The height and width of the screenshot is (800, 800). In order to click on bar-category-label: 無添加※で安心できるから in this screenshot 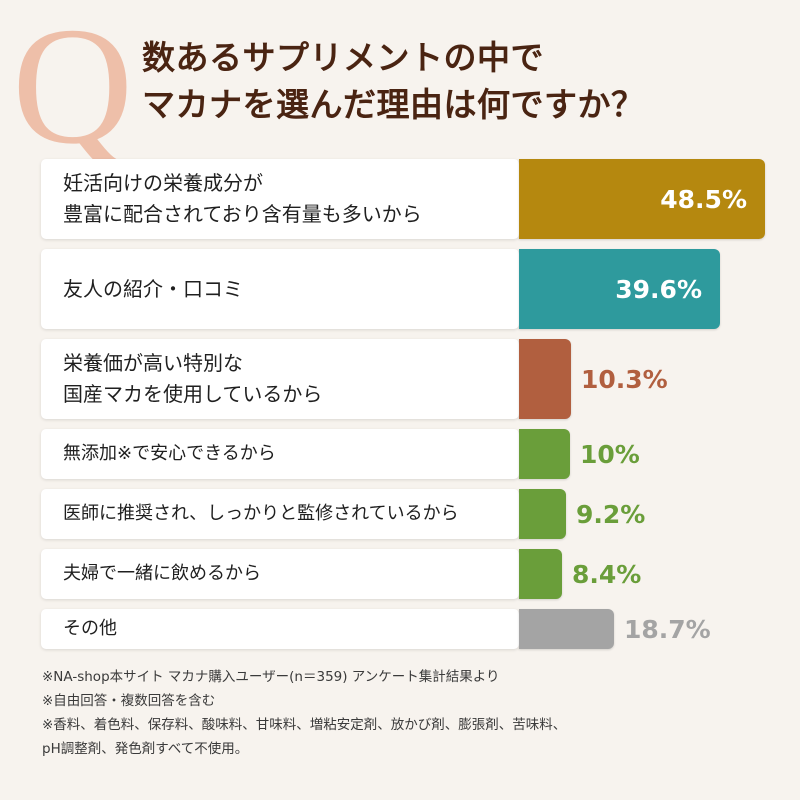, I will do `click(169, 453)`.